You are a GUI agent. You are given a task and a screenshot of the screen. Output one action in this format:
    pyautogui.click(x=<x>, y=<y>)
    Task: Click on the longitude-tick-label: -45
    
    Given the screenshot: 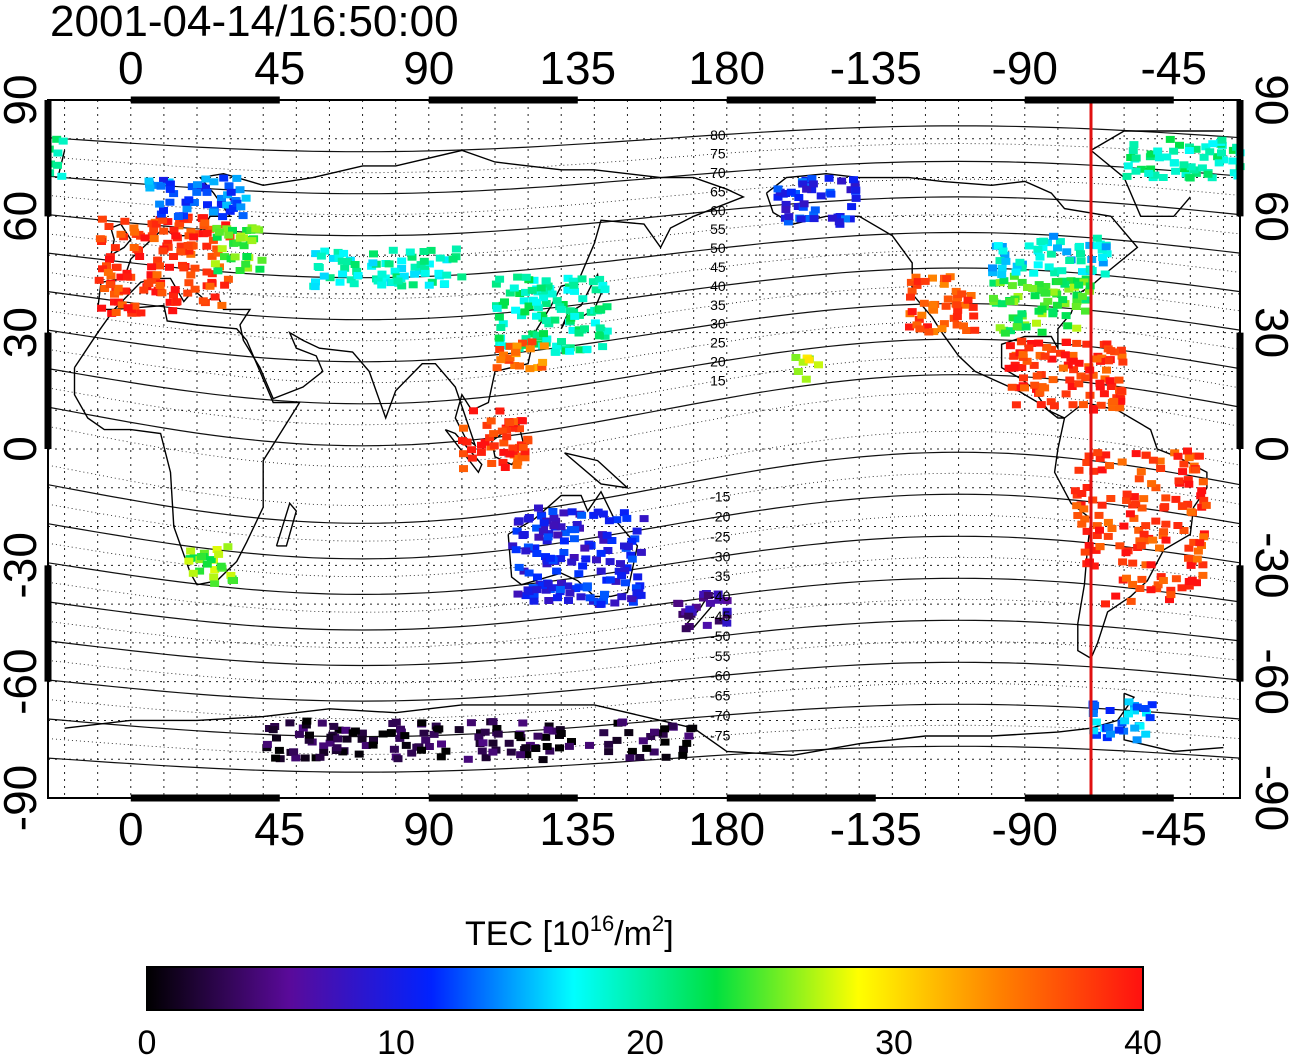 What is the action you would take?
    pyautogui.click(x=1174, y=829)
    